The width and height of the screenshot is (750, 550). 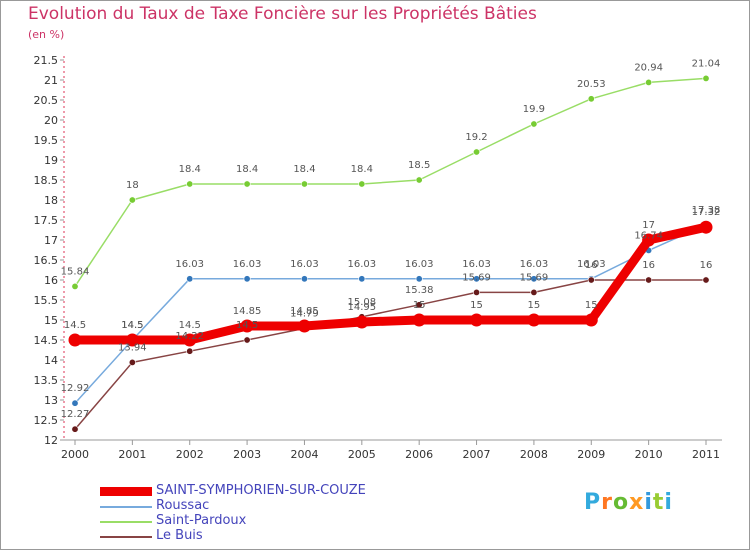 I want to click on data-label-saint-symphorien-sur-couze: 14.95, so click(x=361, y=307).